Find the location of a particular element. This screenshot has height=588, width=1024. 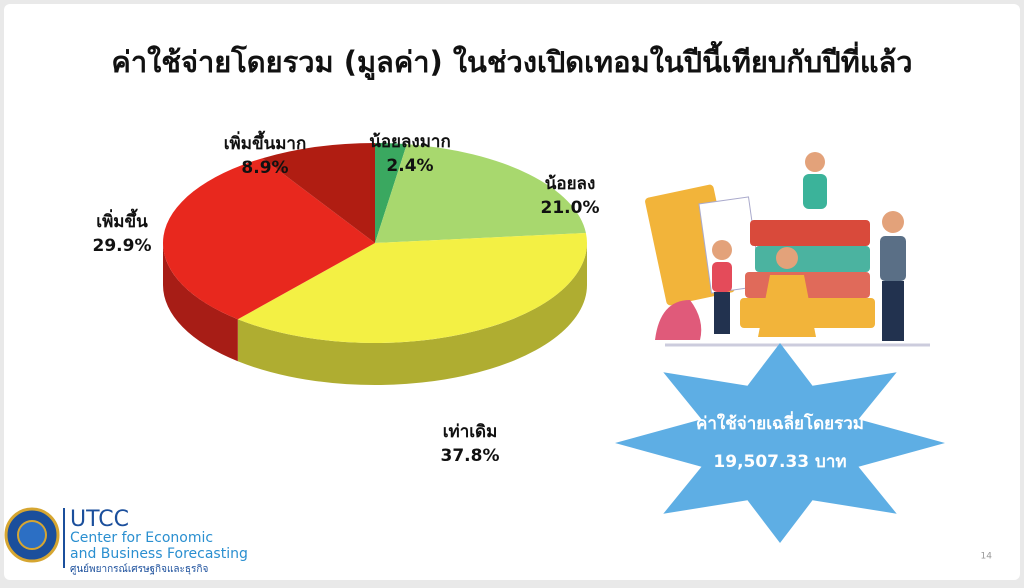

callout-star is located at coordinates (780, 443).